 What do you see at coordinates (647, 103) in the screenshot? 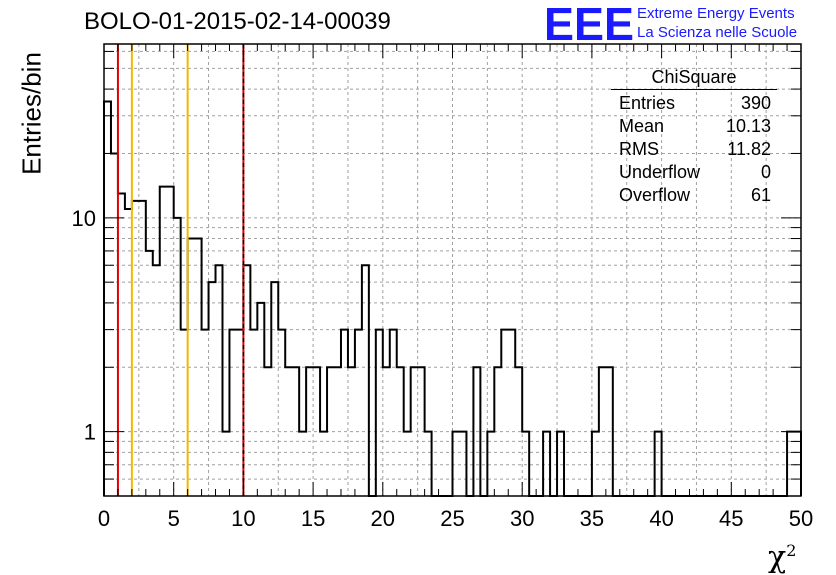
I see `stats-label: Entries` at bounding box center [647, 103].